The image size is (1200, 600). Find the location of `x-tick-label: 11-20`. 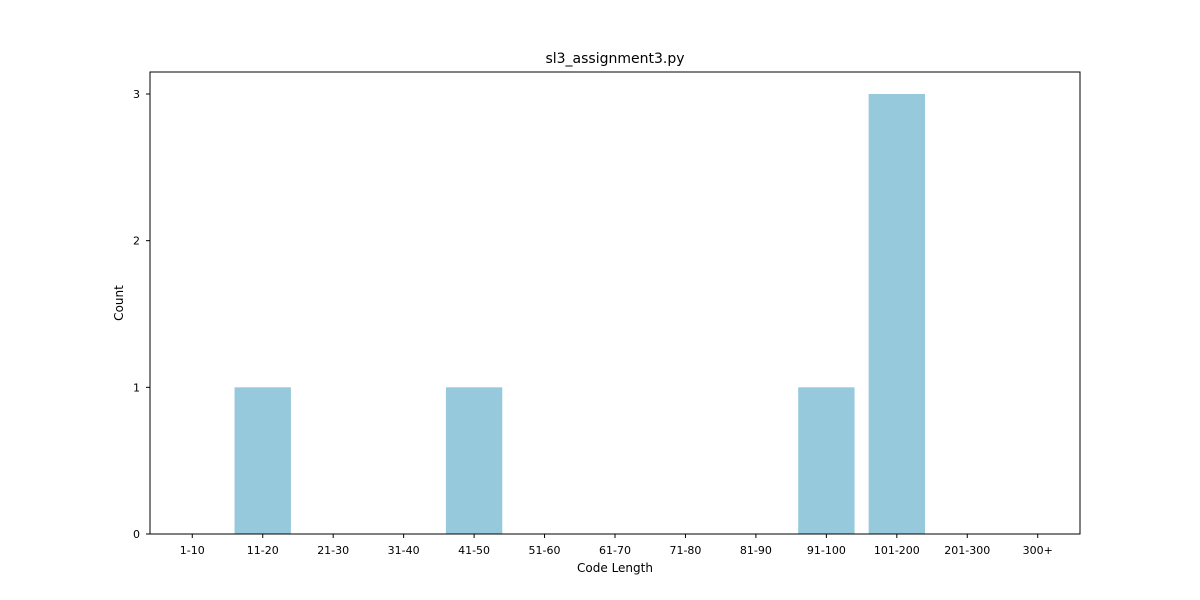

x-tick-label: 11-20 is located at coordinates (263, 550).